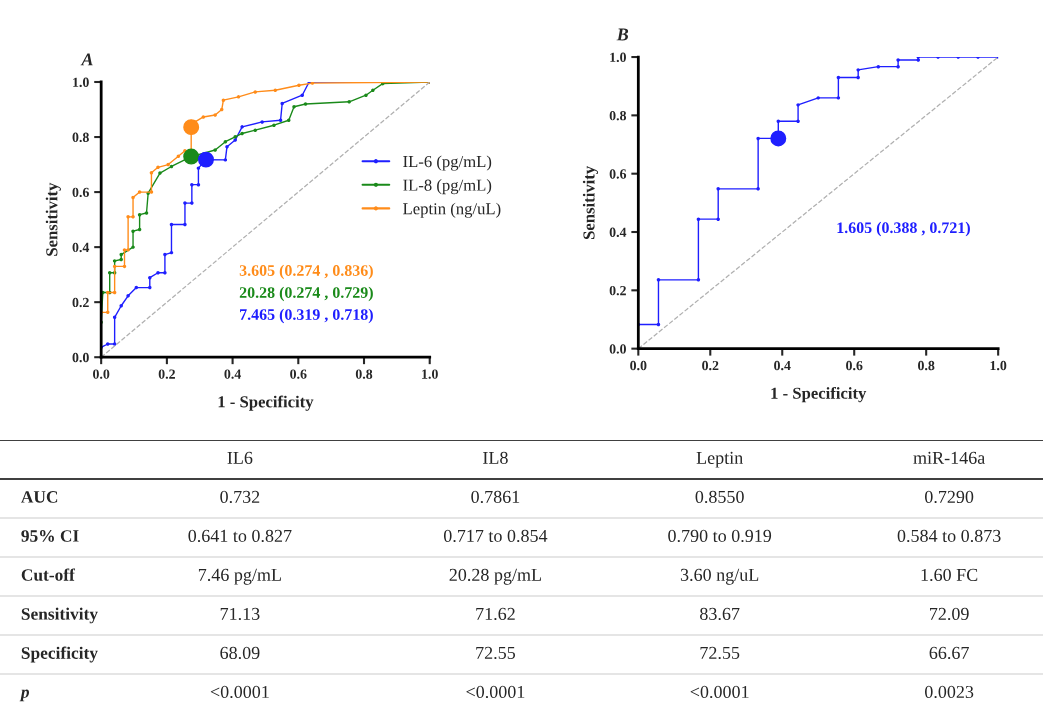 Image resolution: width=1043 pixels, height=713 pixels. I want to click on legend-label: IL-8 (pg/mL), so click(447, 187).